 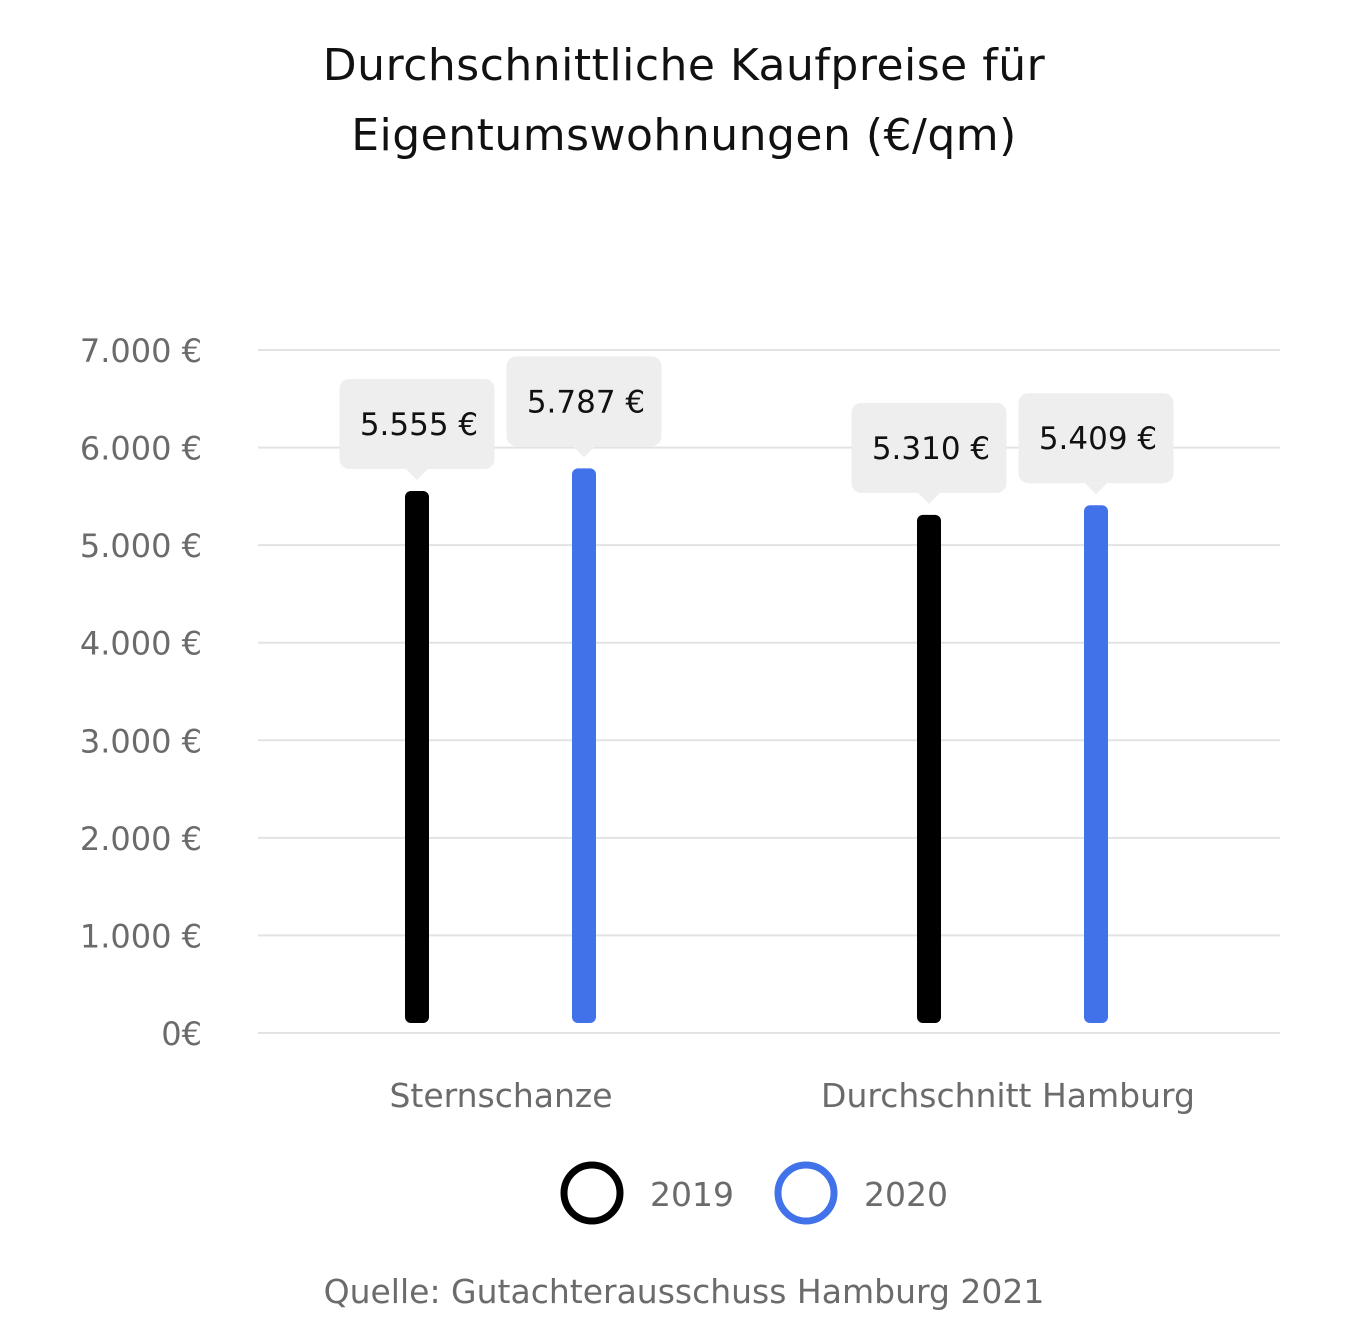 What do you see at coordinates (141, 741) in the screenshot?
I see `y-tick-label: 3.000 €` at bounding box center [141, 741].